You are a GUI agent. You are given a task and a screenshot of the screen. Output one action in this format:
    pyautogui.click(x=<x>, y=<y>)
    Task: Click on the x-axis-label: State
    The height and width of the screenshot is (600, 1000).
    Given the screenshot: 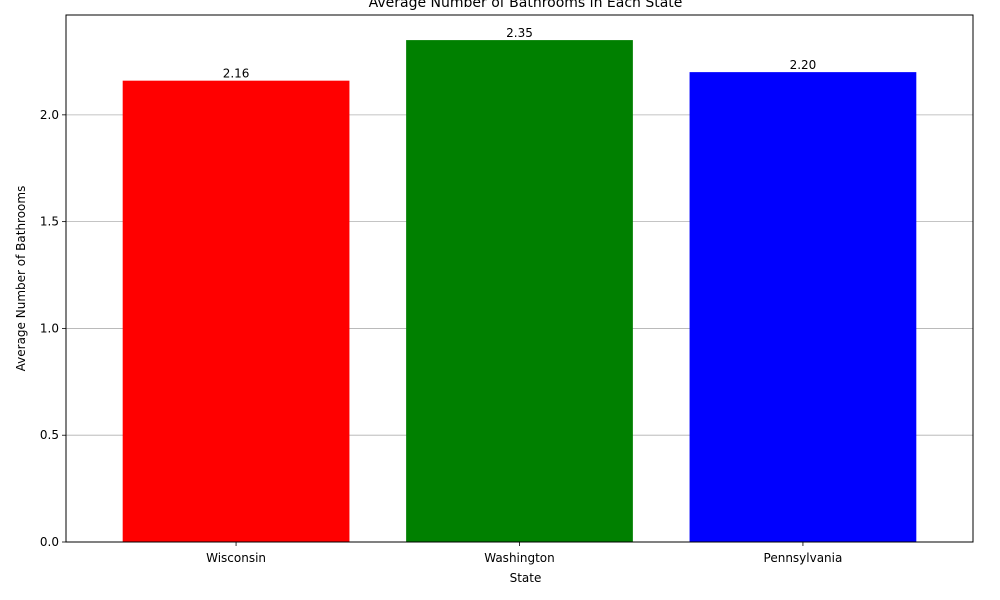 What is the action you would take?
    pyautogui.click(x=526, y=578)
    